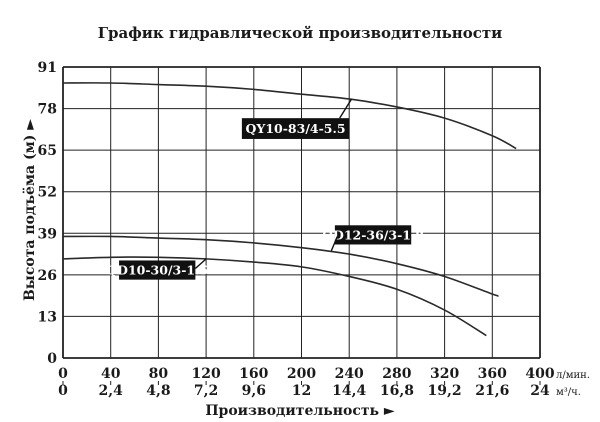 The height and width of the screenshot is (422, 600). Describe the element at coordinates (254, 391) in the screenshot. I see `x-tick-label-secondary: 9,6` at that location.